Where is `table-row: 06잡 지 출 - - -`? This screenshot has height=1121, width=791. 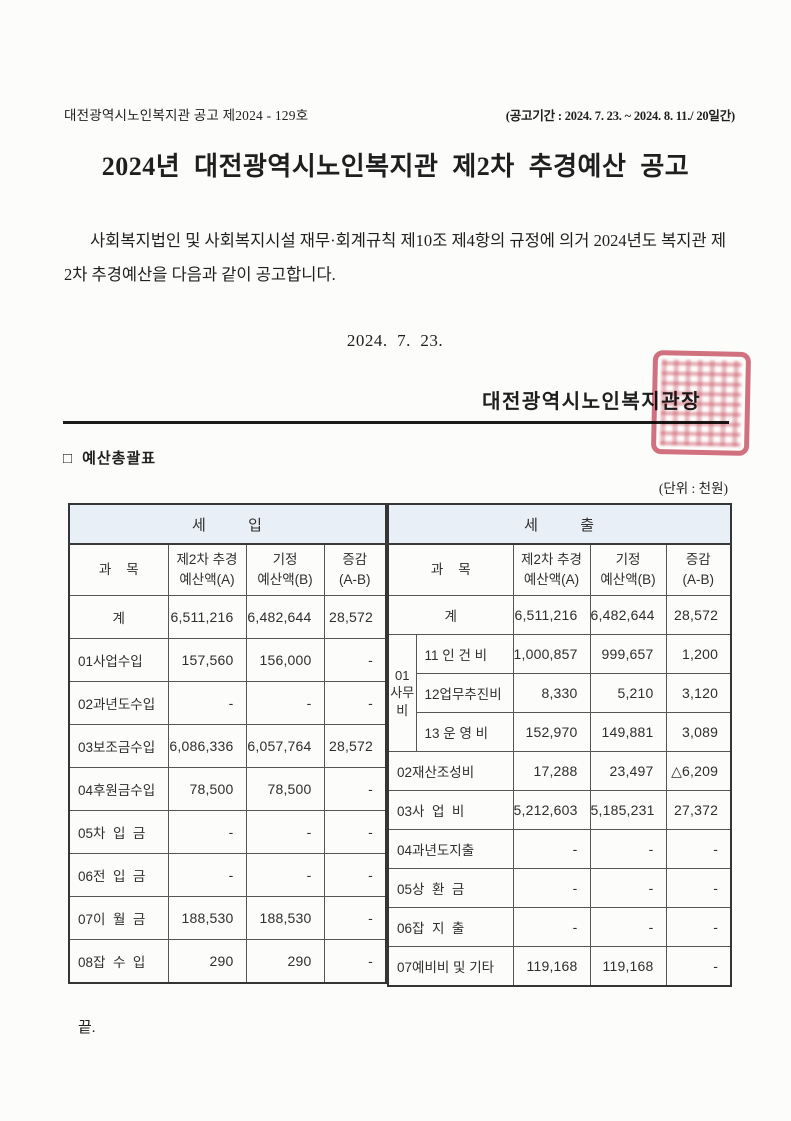
table-row: 06잡 지 출 - - - is located at coordinates (559, 927).